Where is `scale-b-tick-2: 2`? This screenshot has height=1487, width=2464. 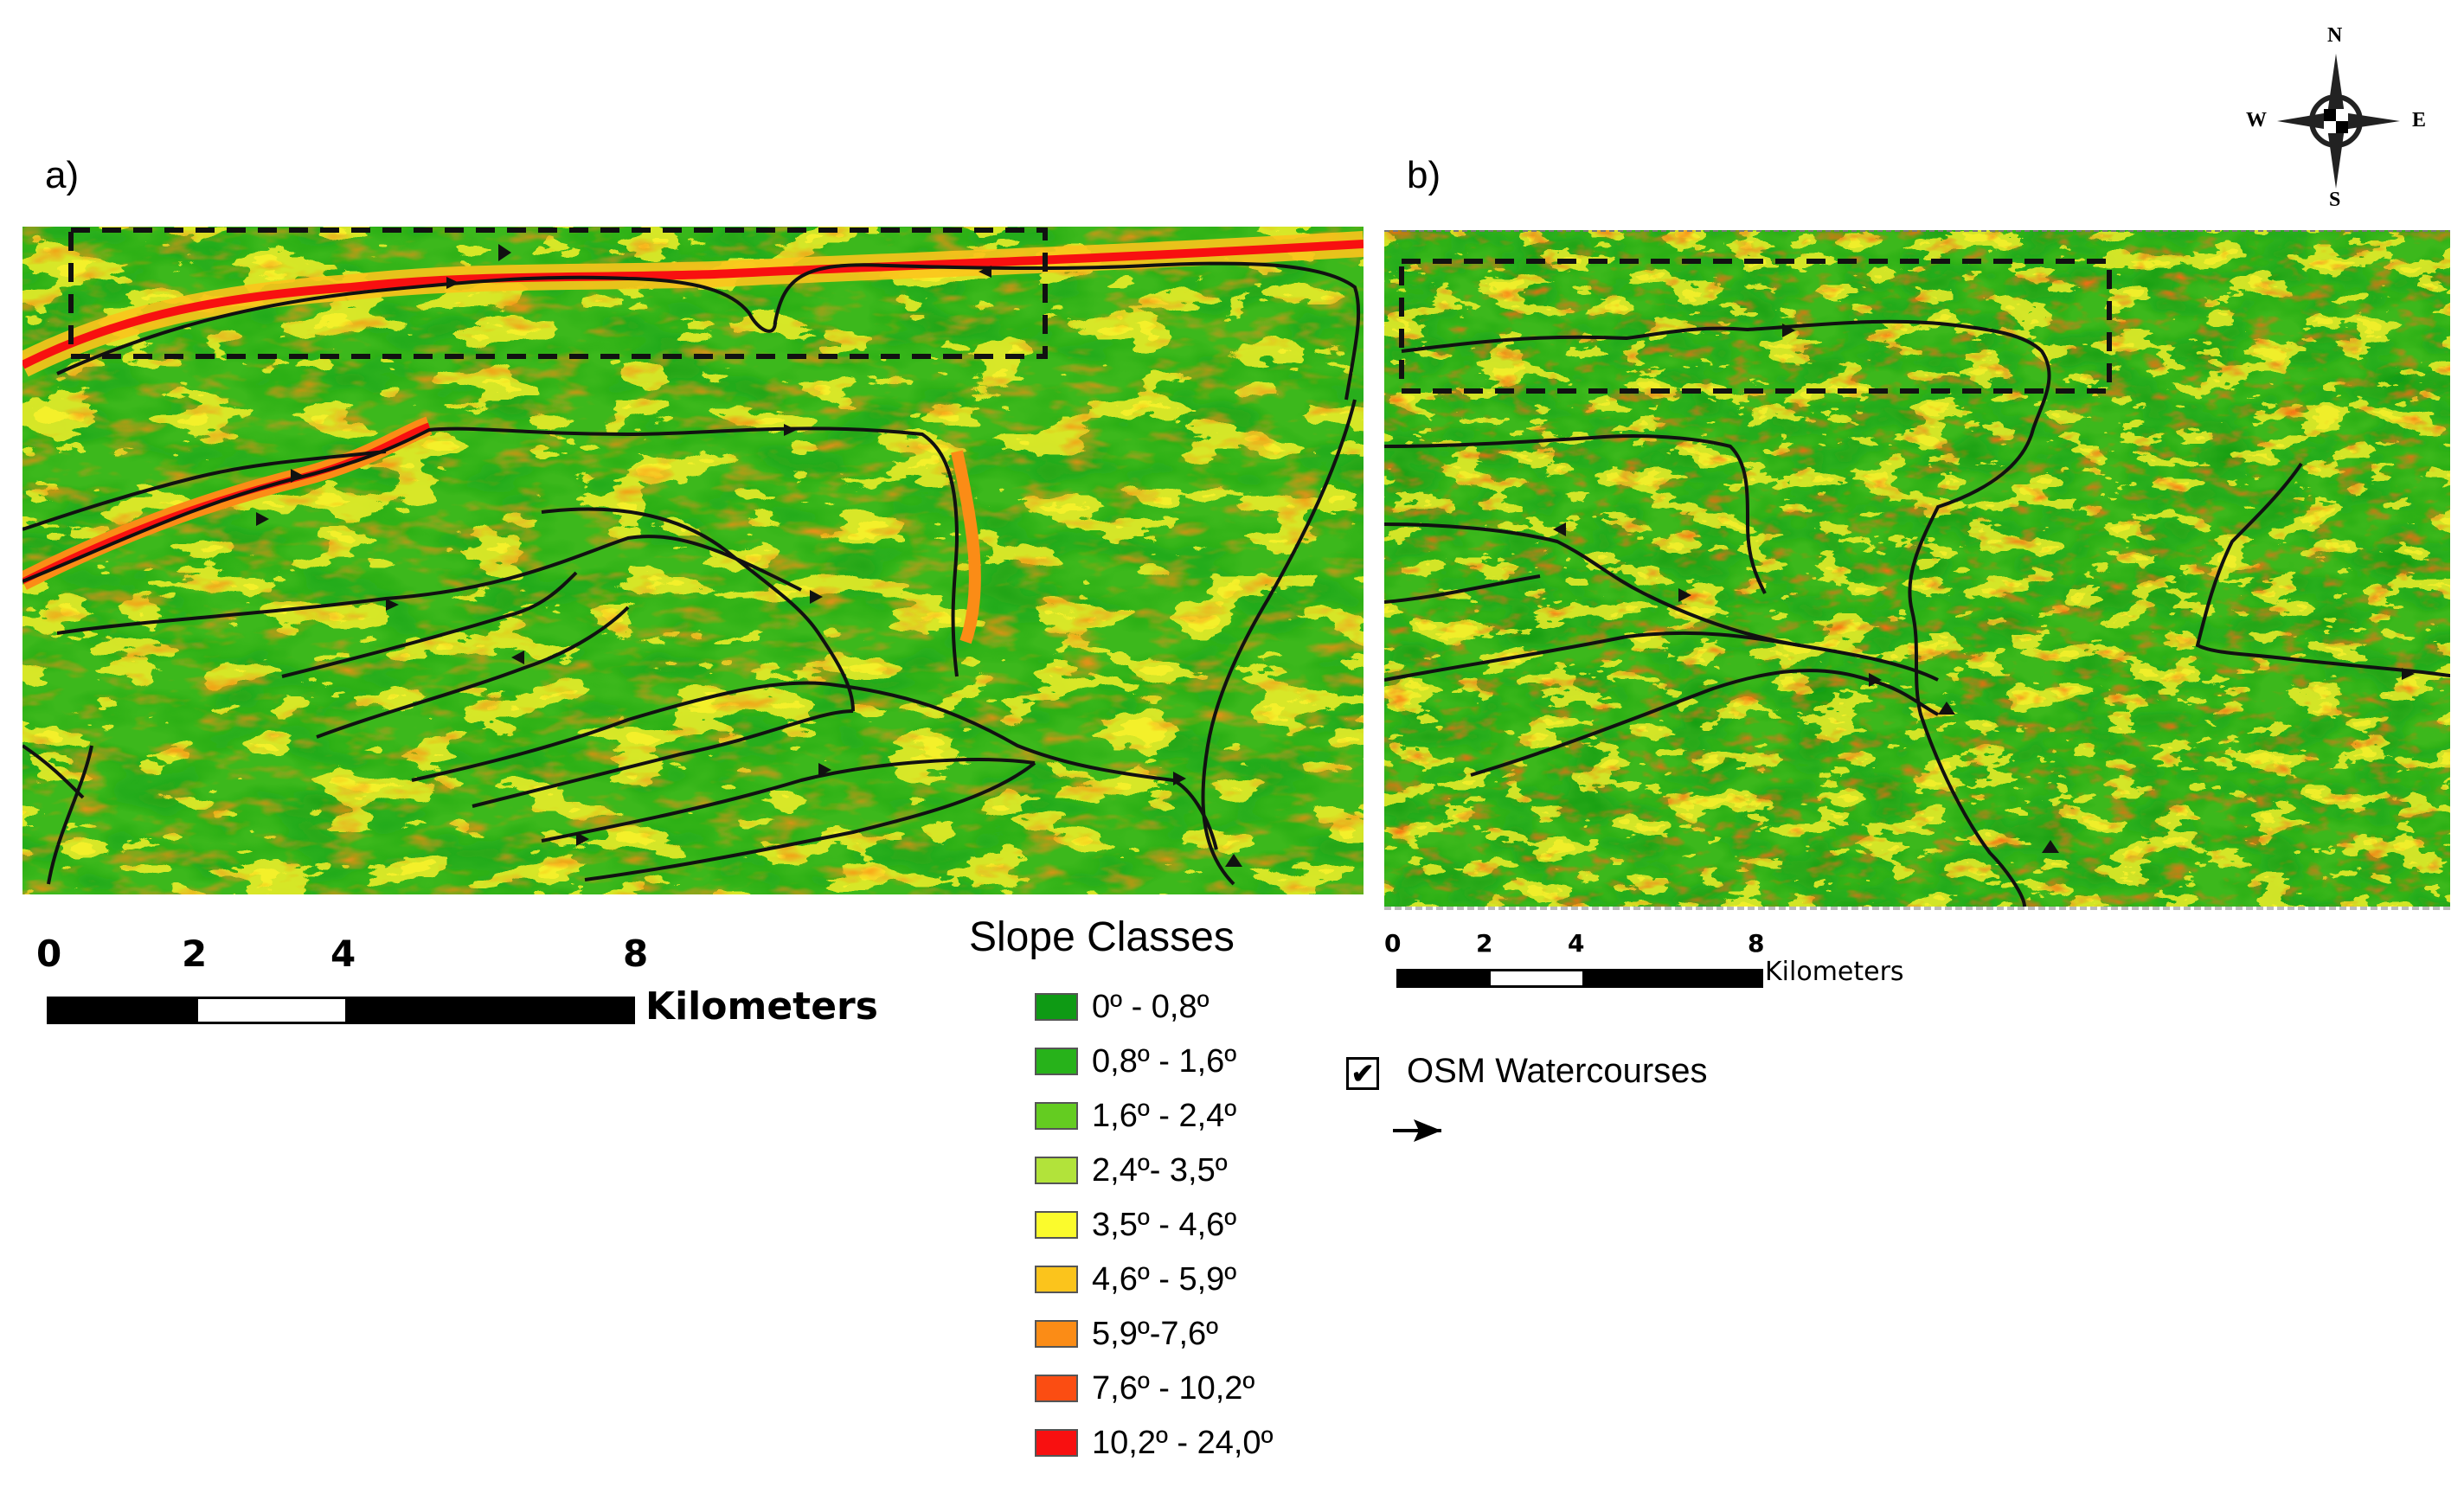 scale-b-tick-2: 2 is located at coordinates (1485, 943).